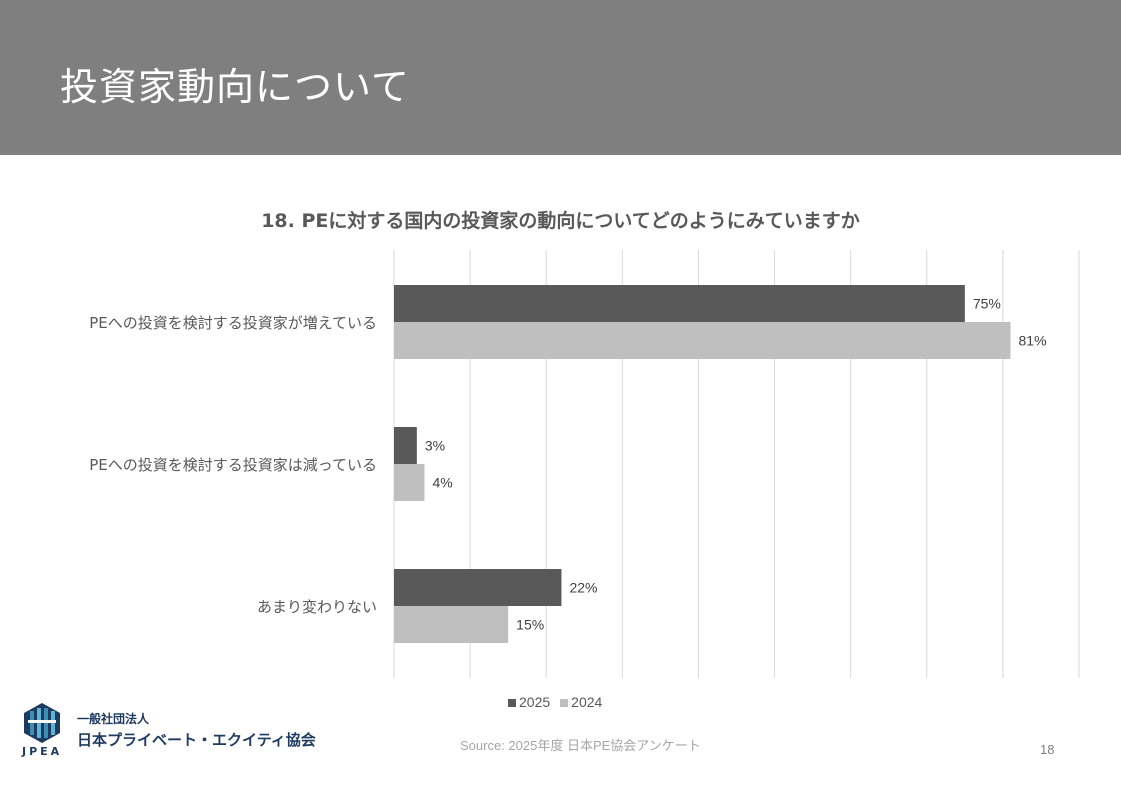  I want to click on data-label: 22%, so click(583, 588).